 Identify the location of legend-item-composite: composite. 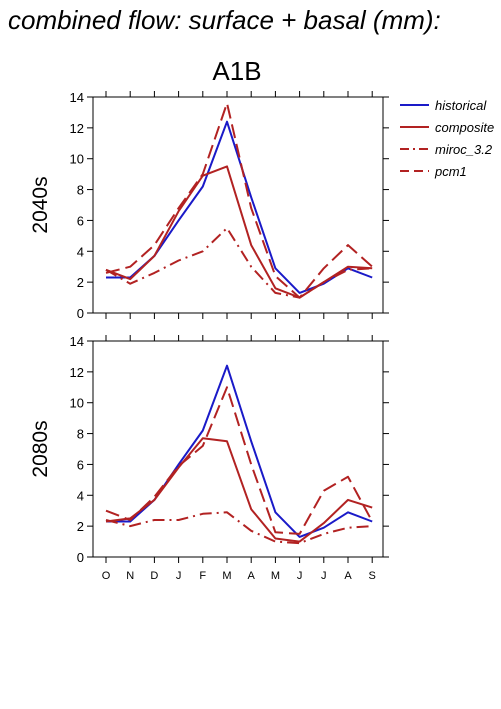
(447, 127).